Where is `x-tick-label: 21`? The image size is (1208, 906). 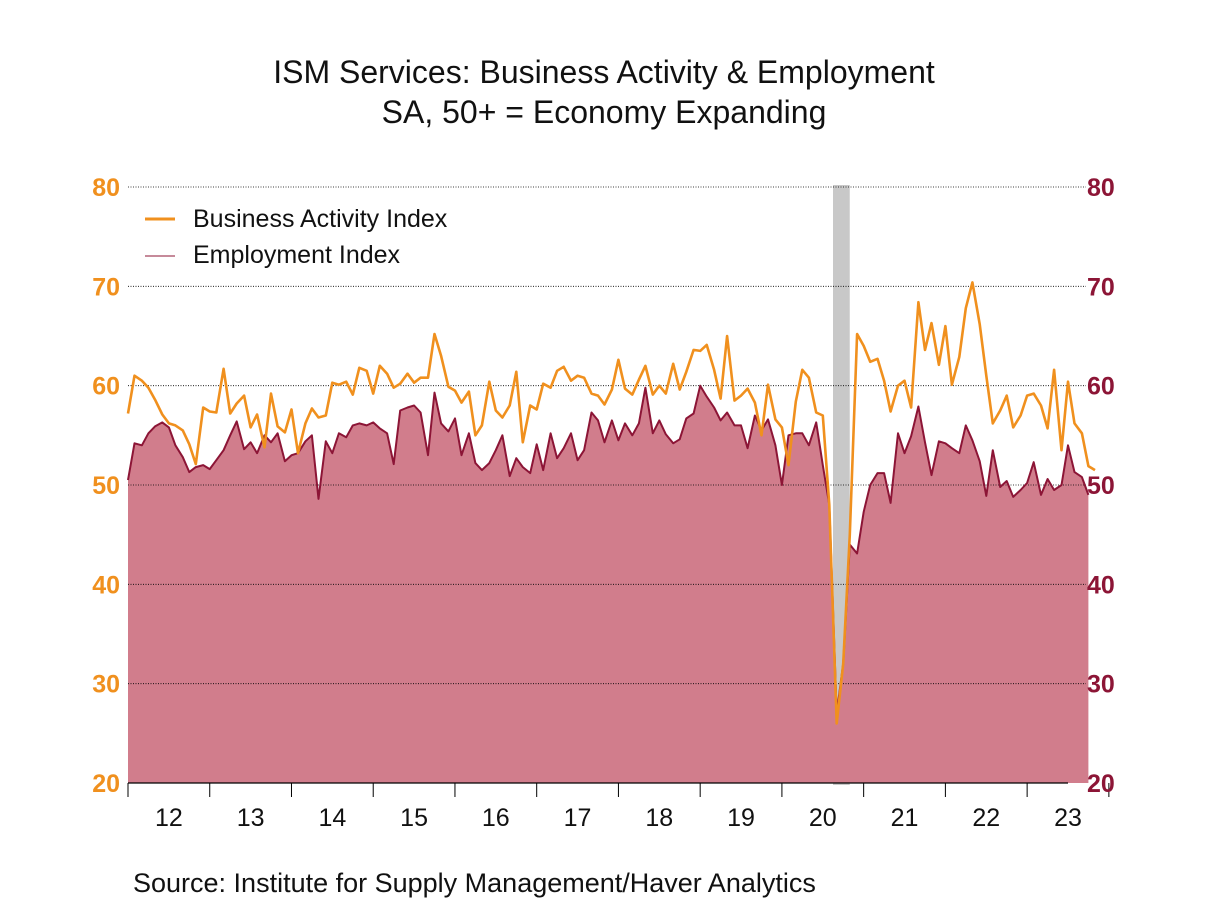 x-tick-label: 21 is located at coordinates (905, 818).